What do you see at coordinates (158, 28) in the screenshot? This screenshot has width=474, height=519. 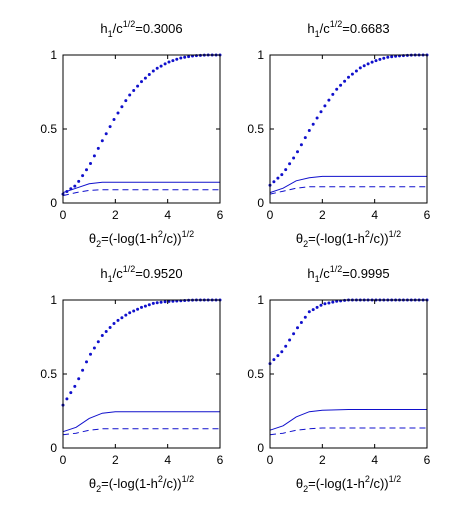 I see `title-value: =0.3006` at bounding box center [158, 28].